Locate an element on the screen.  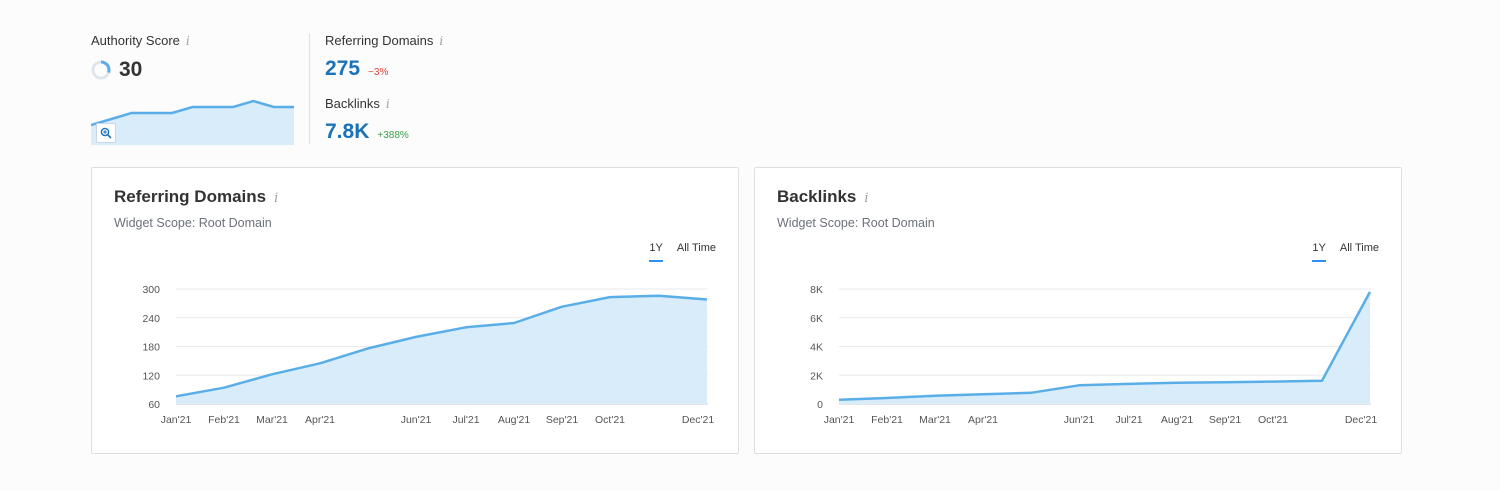
card-title: Backlinks i is located at coordinates (823, 197).